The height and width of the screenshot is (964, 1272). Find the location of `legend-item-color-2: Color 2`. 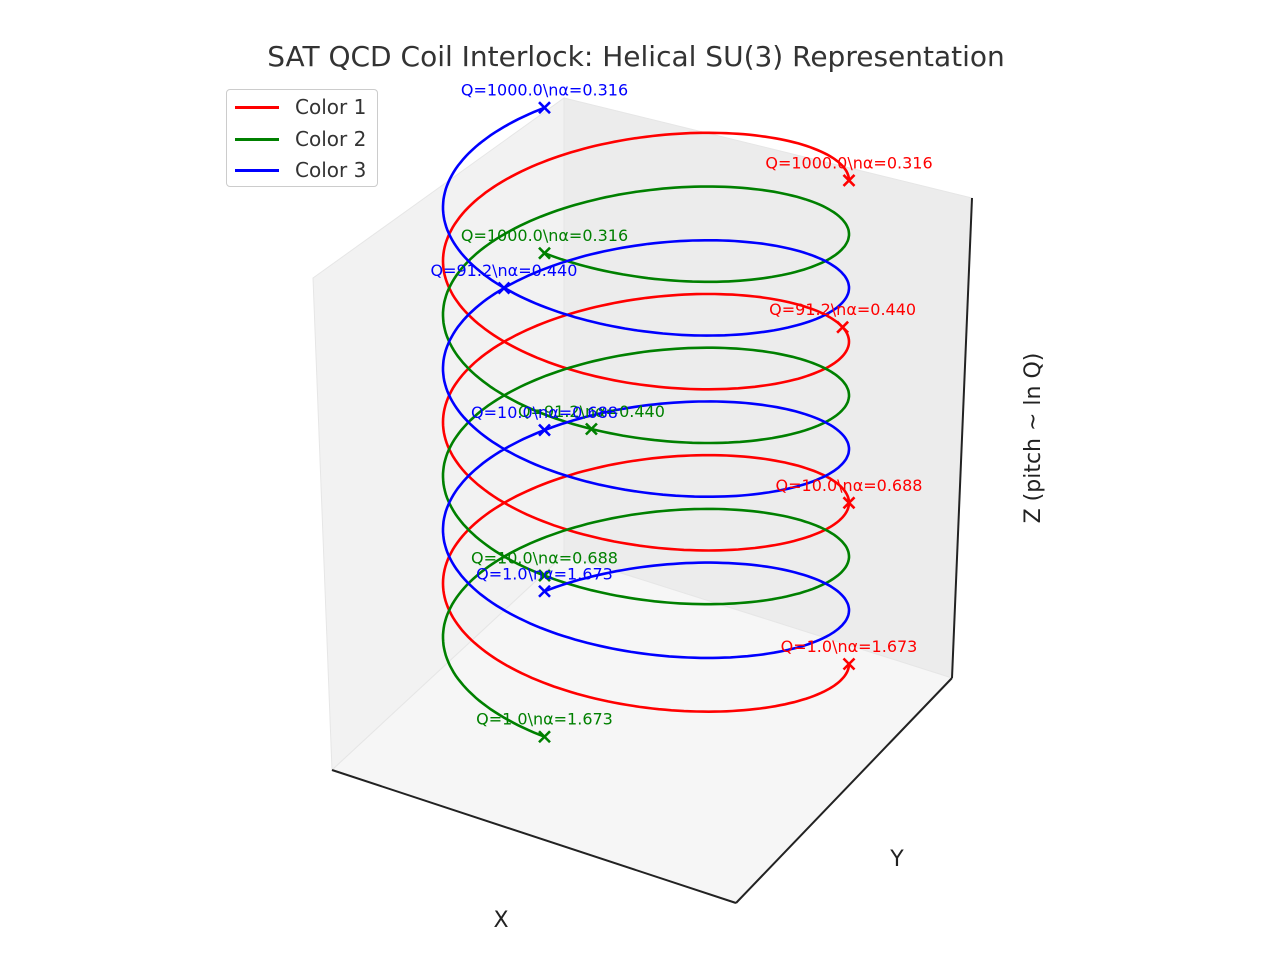

legend-item-color-2: Color 2 is located at coordinates (300, 139).